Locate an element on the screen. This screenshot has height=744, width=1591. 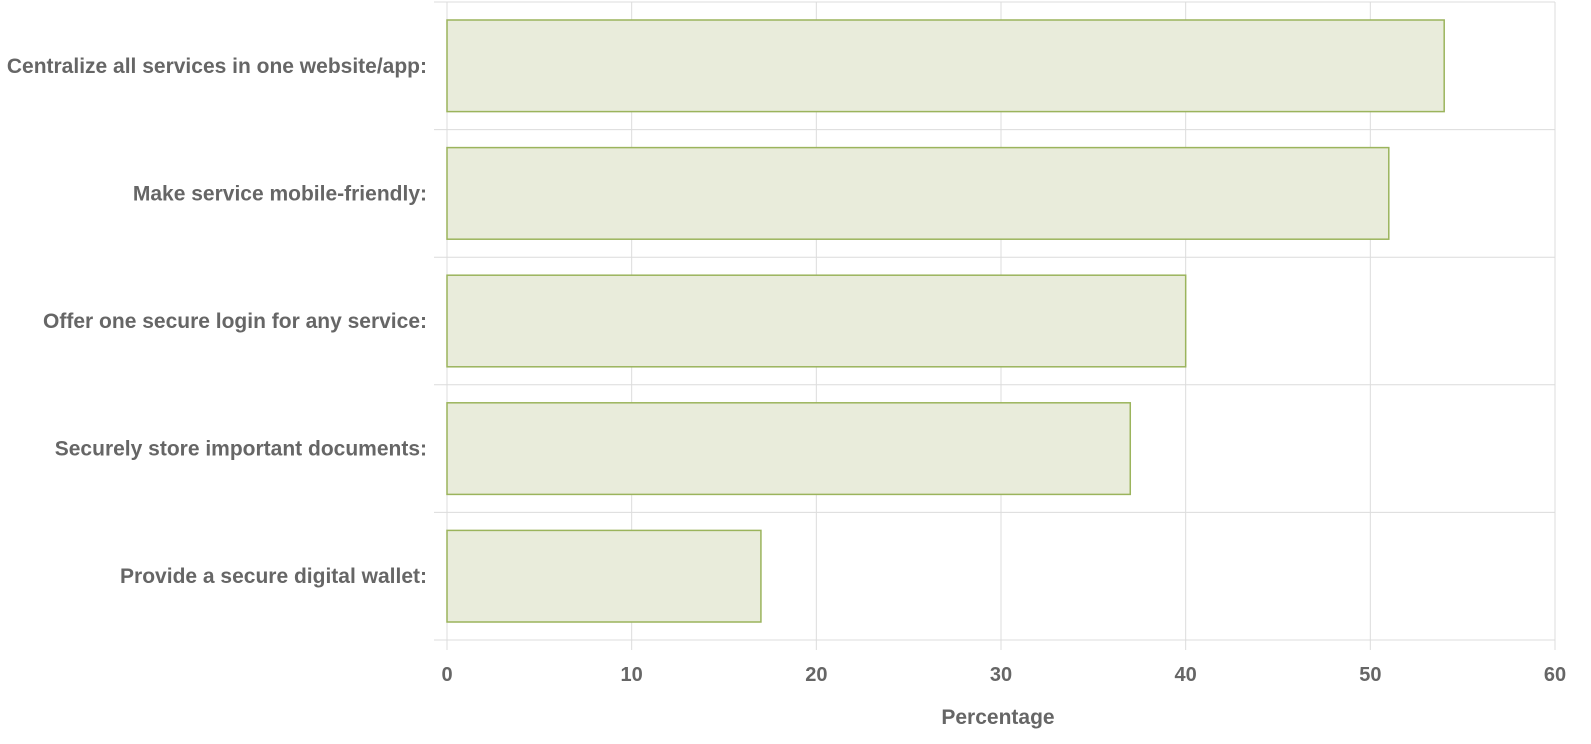
x-tick-label: 60 is located at coordinates (1555, 675).